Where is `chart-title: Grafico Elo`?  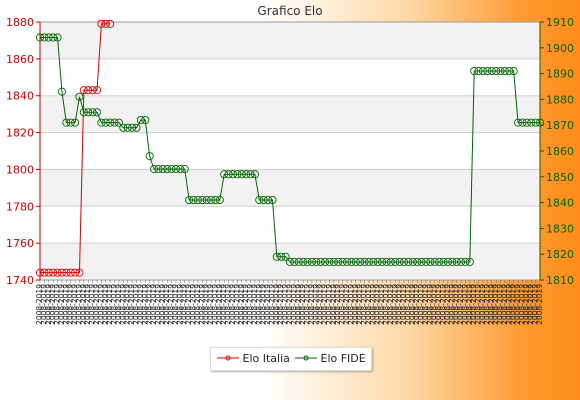
chart-title: Grafico Elo is located at coordinates (290, 11).